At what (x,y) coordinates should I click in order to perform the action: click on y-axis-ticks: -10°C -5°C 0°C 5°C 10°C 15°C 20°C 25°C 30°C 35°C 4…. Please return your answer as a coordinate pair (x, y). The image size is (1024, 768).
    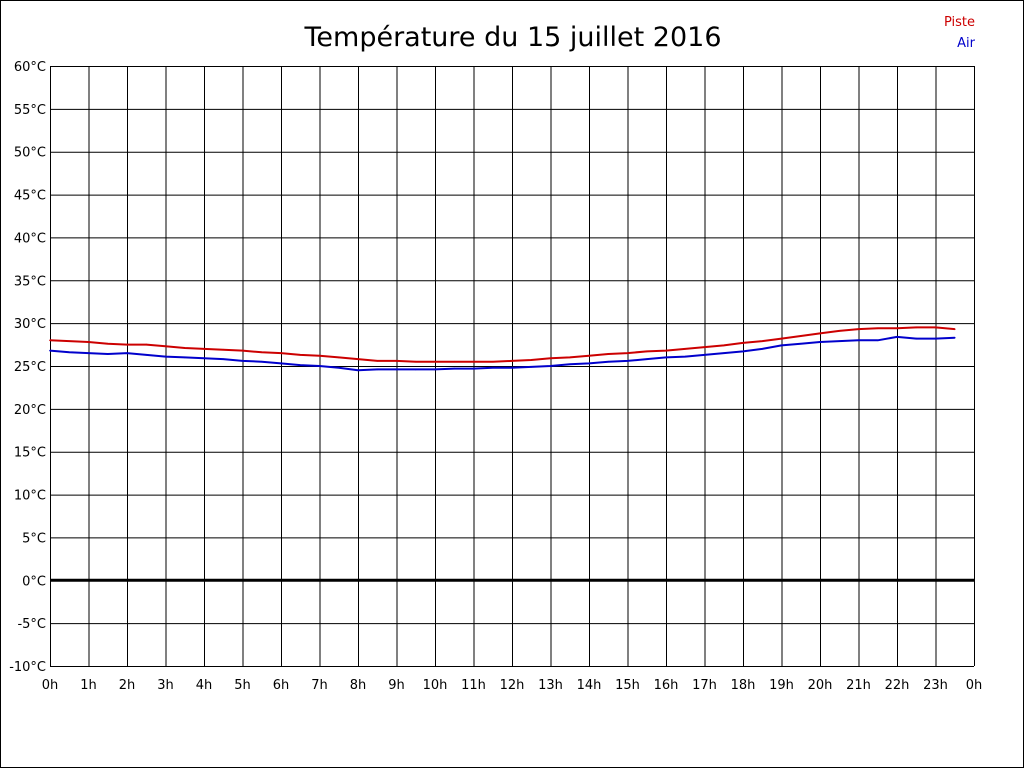
    Looking at the image, I should click on (27, 367).